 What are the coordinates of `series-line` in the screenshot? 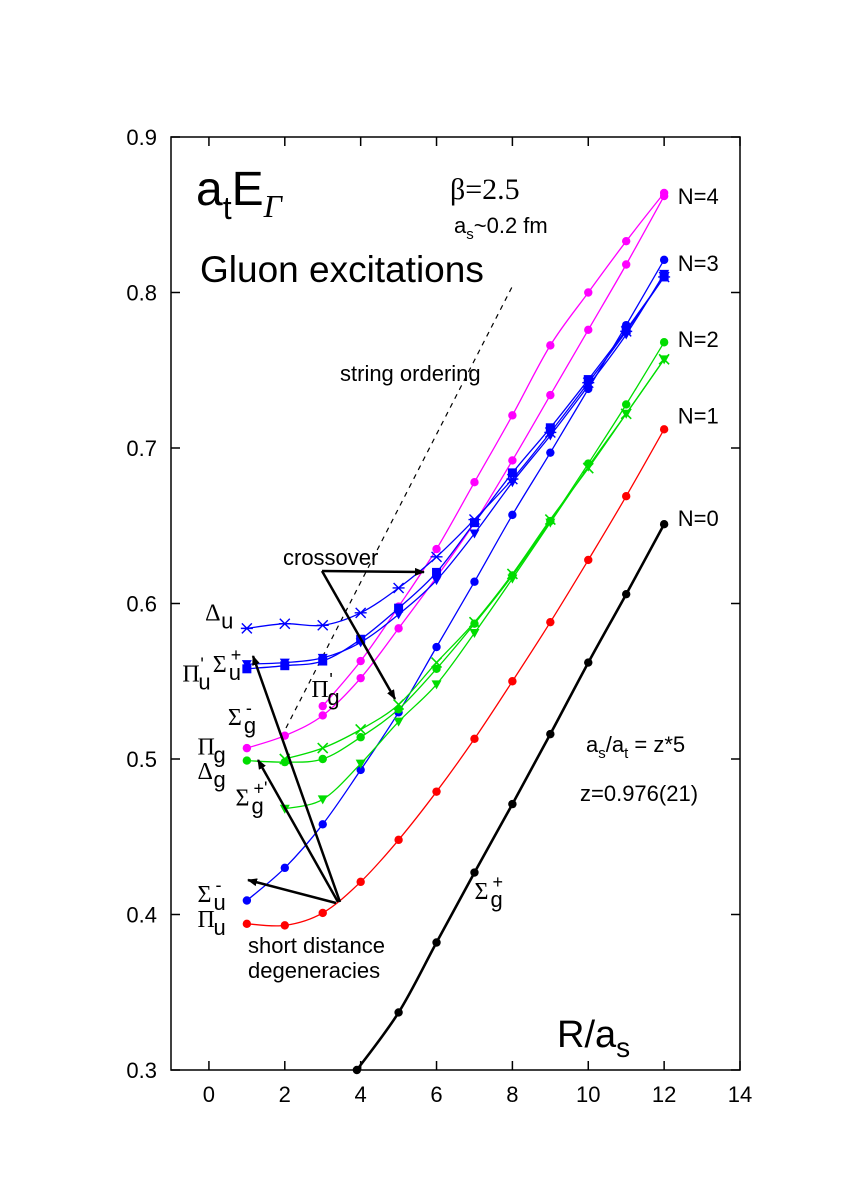 It's located at (455, 453).